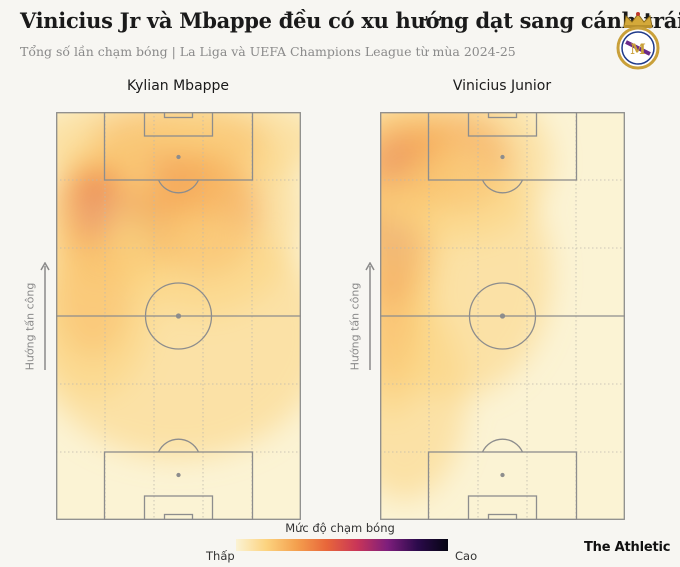  I want to click on svg-text: M, so click(638, 50).